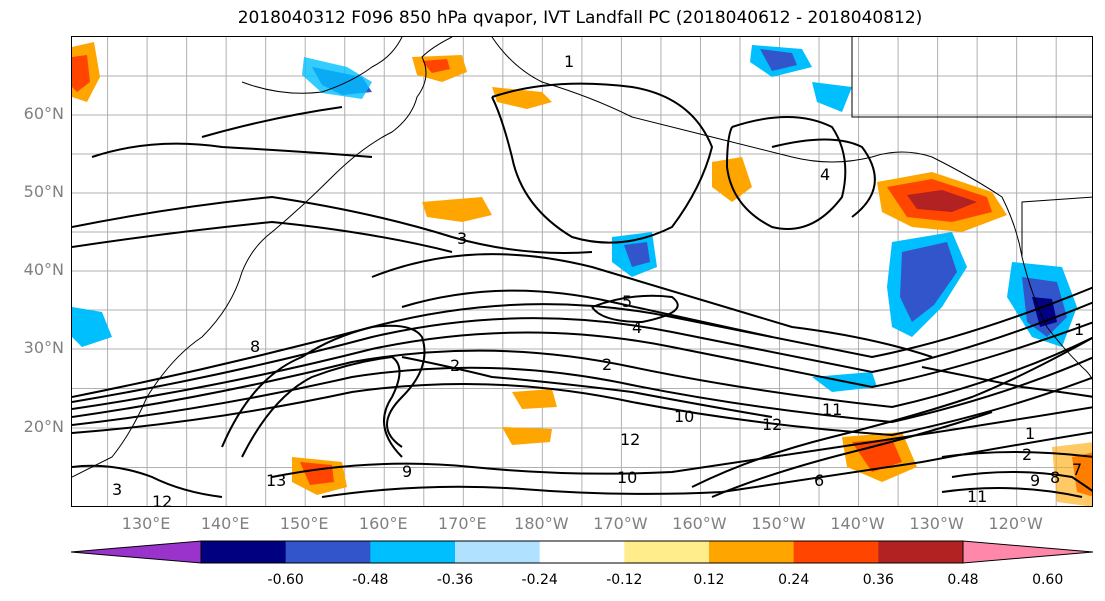  I want to click on lon-label-130w: 130°W, so click(936, 523).